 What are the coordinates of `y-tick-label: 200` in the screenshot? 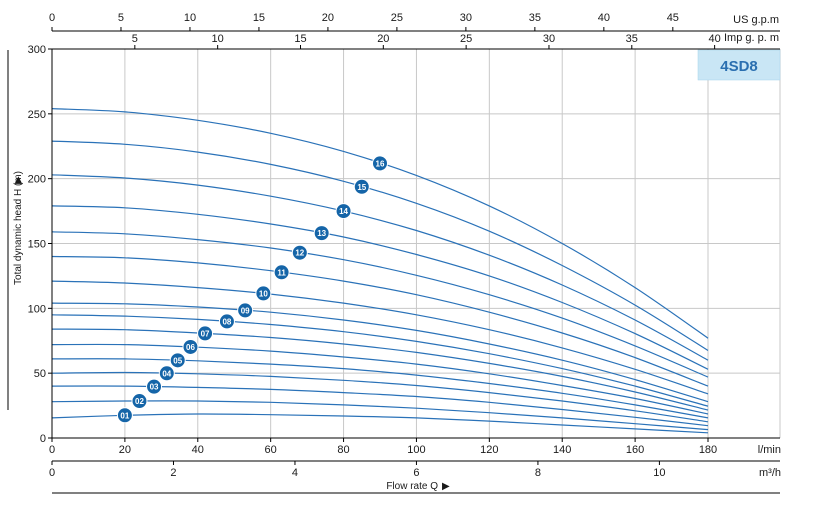 It's located at (37, 180).